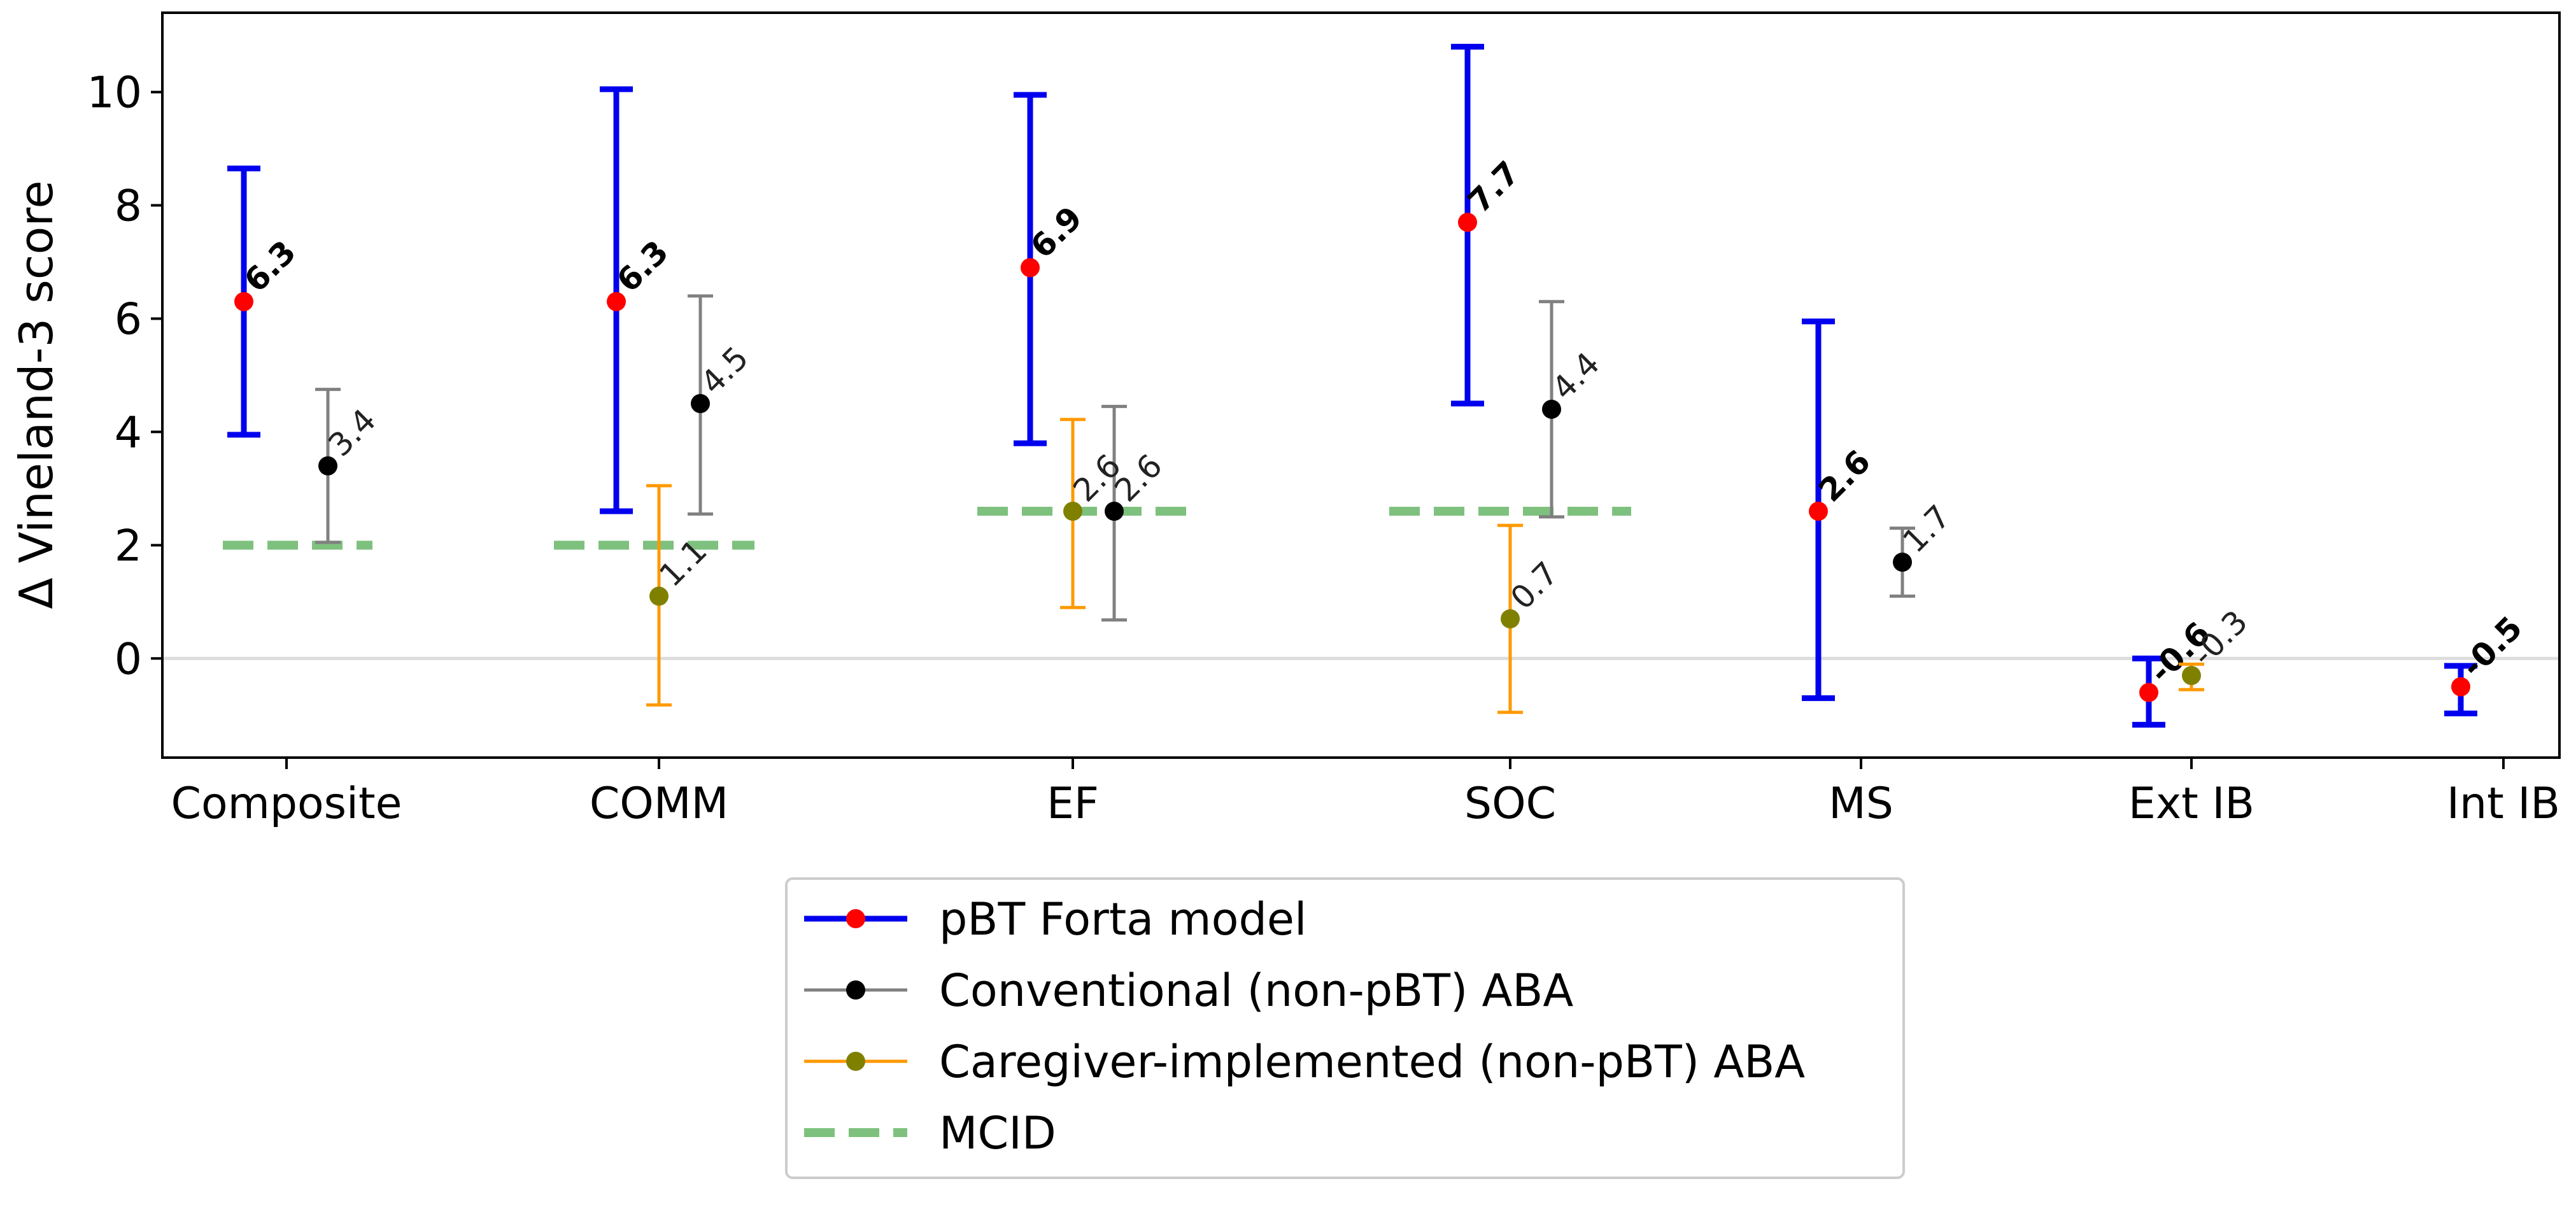 The width and height of the screenshot is (2576, 1209). Describe the element at coordinates (2191, 675) in the screenshot. I see `point-3-ext-ib` at that location.